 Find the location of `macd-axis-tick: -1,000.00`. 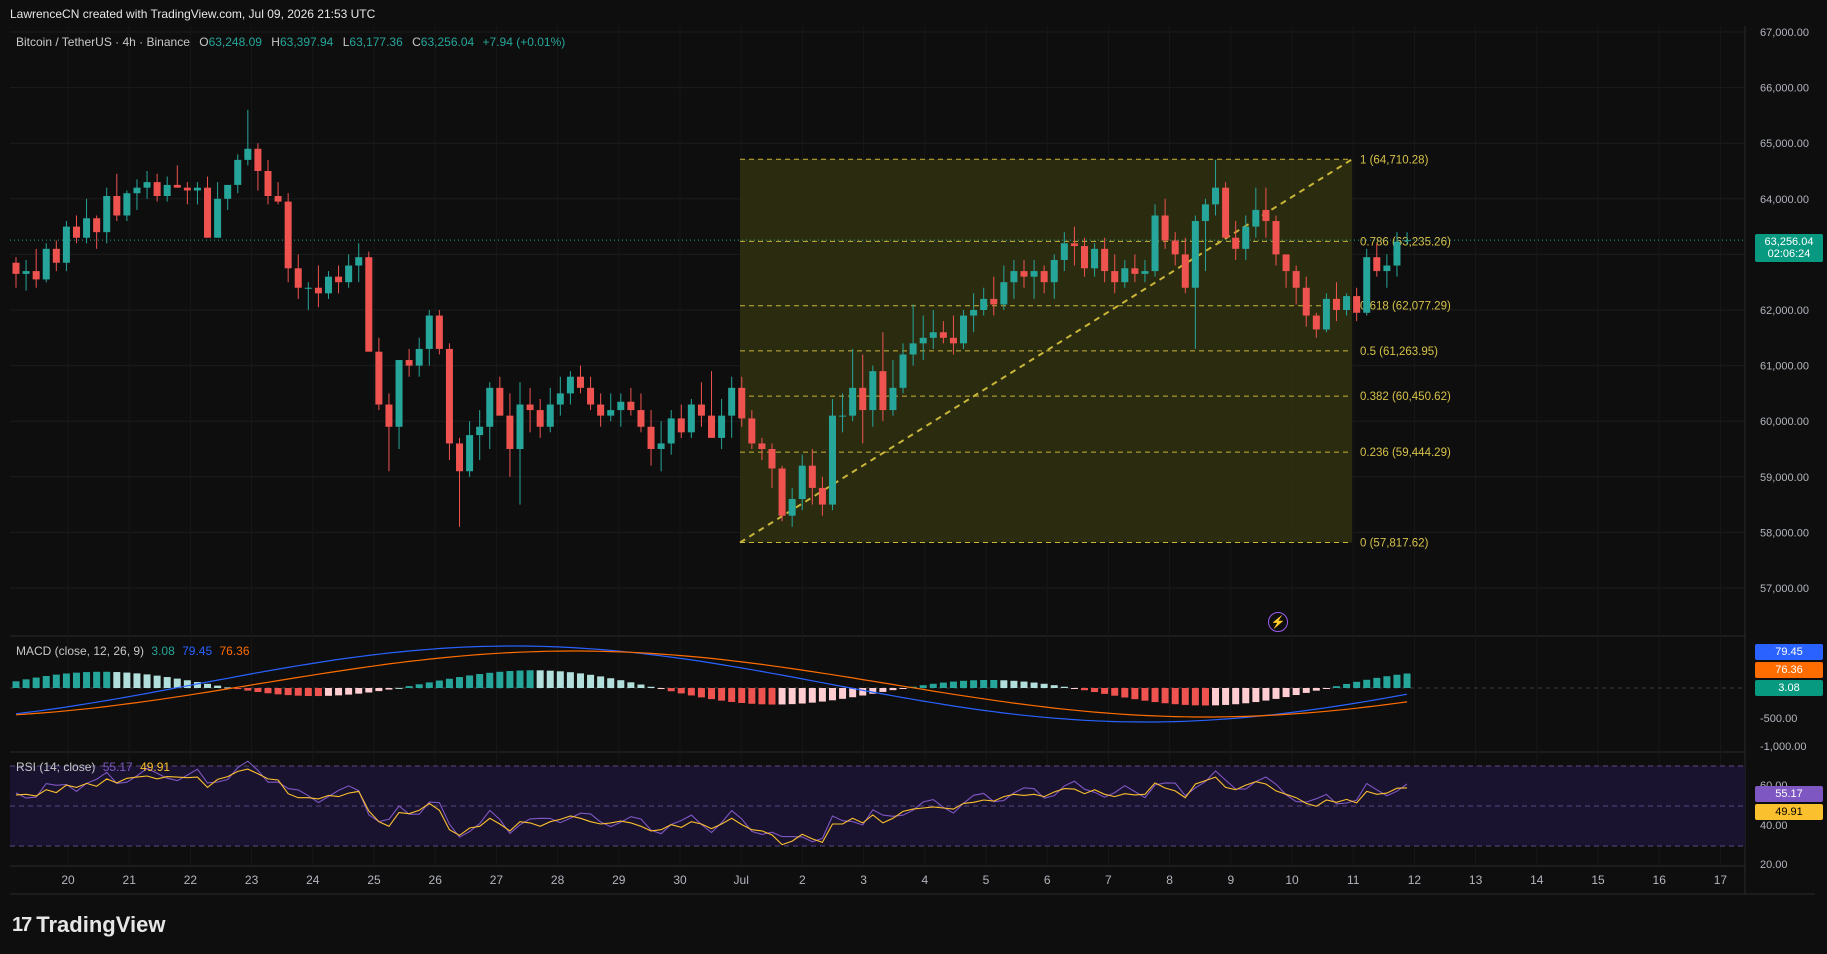

macd-axis-tick: -1,000.00 is located at coordinates (1783, 747).